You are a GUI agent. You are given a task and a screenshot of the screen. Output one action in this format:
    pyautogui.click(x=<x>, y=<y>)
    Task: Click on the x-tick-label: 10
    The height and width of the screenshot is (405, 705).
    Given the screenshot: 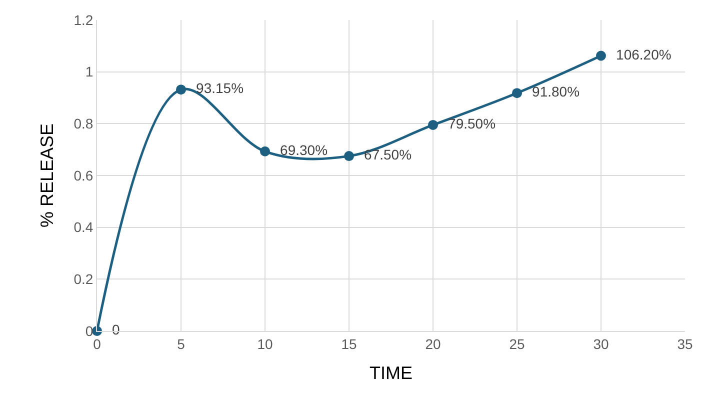 What is the action you would take?
    pyautogui.click(x=265, y=344)
    